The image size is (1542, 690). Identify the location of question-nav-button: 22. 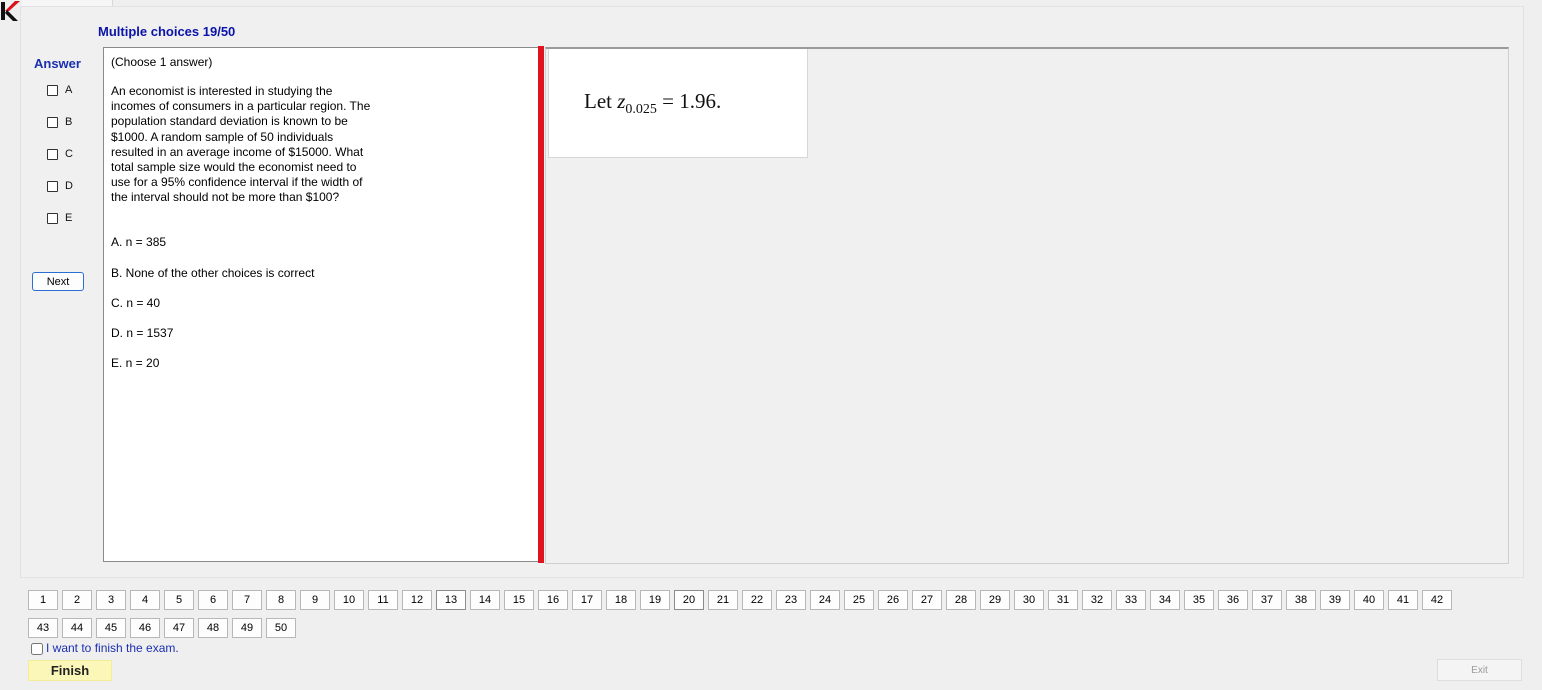
(757, 600).